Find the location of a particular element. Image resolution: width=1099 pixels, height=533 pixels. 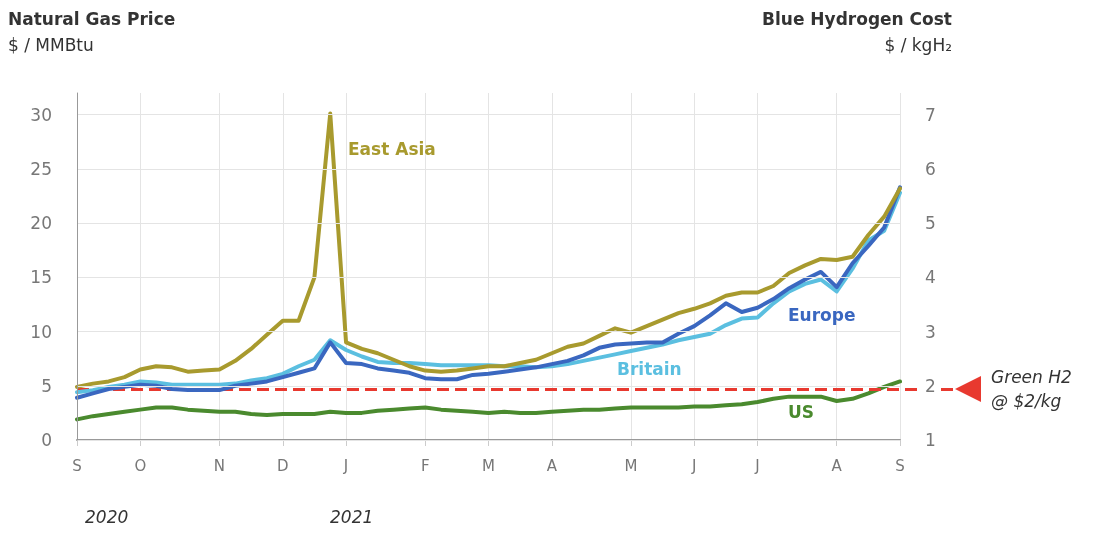

y2-tick-label: 5 is located at coordinates (930, 223).